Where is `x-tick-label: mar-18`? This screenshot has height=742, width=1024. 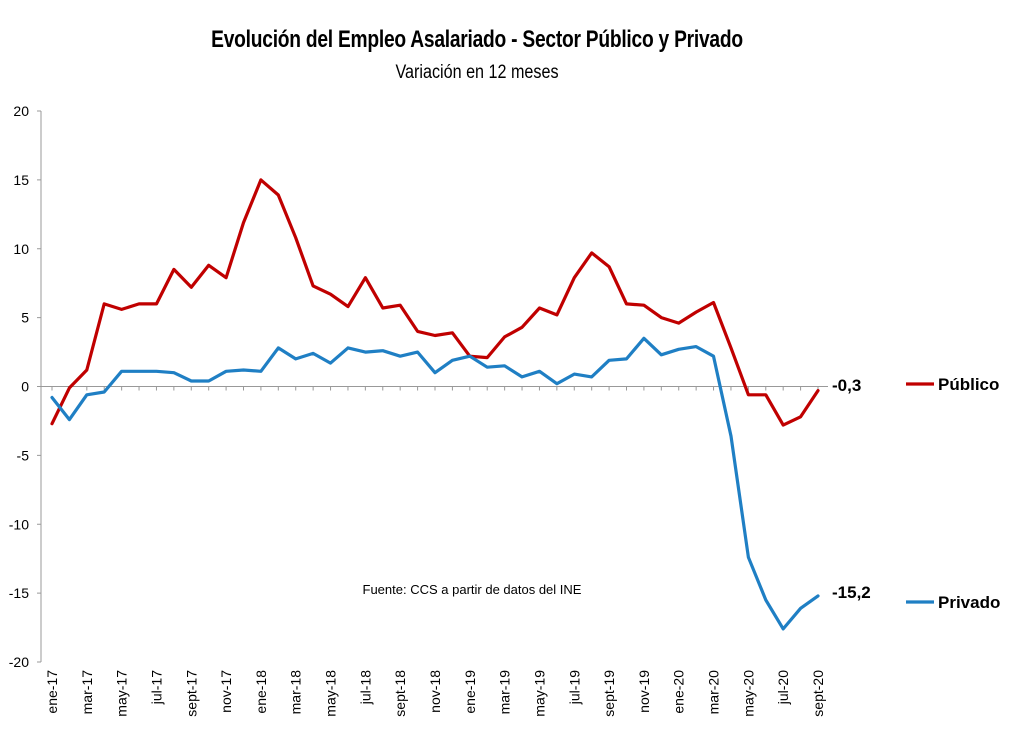
x-tick-label: mar-18 is located at coordinates (296, 692).